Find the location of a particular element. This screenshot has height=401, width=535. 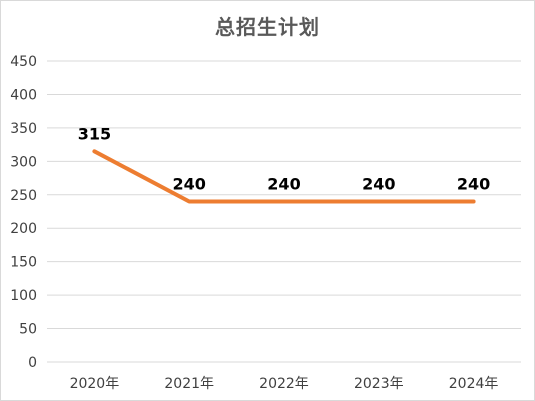

x-tick-label: 2024年 is located at coordinates (474, 384).